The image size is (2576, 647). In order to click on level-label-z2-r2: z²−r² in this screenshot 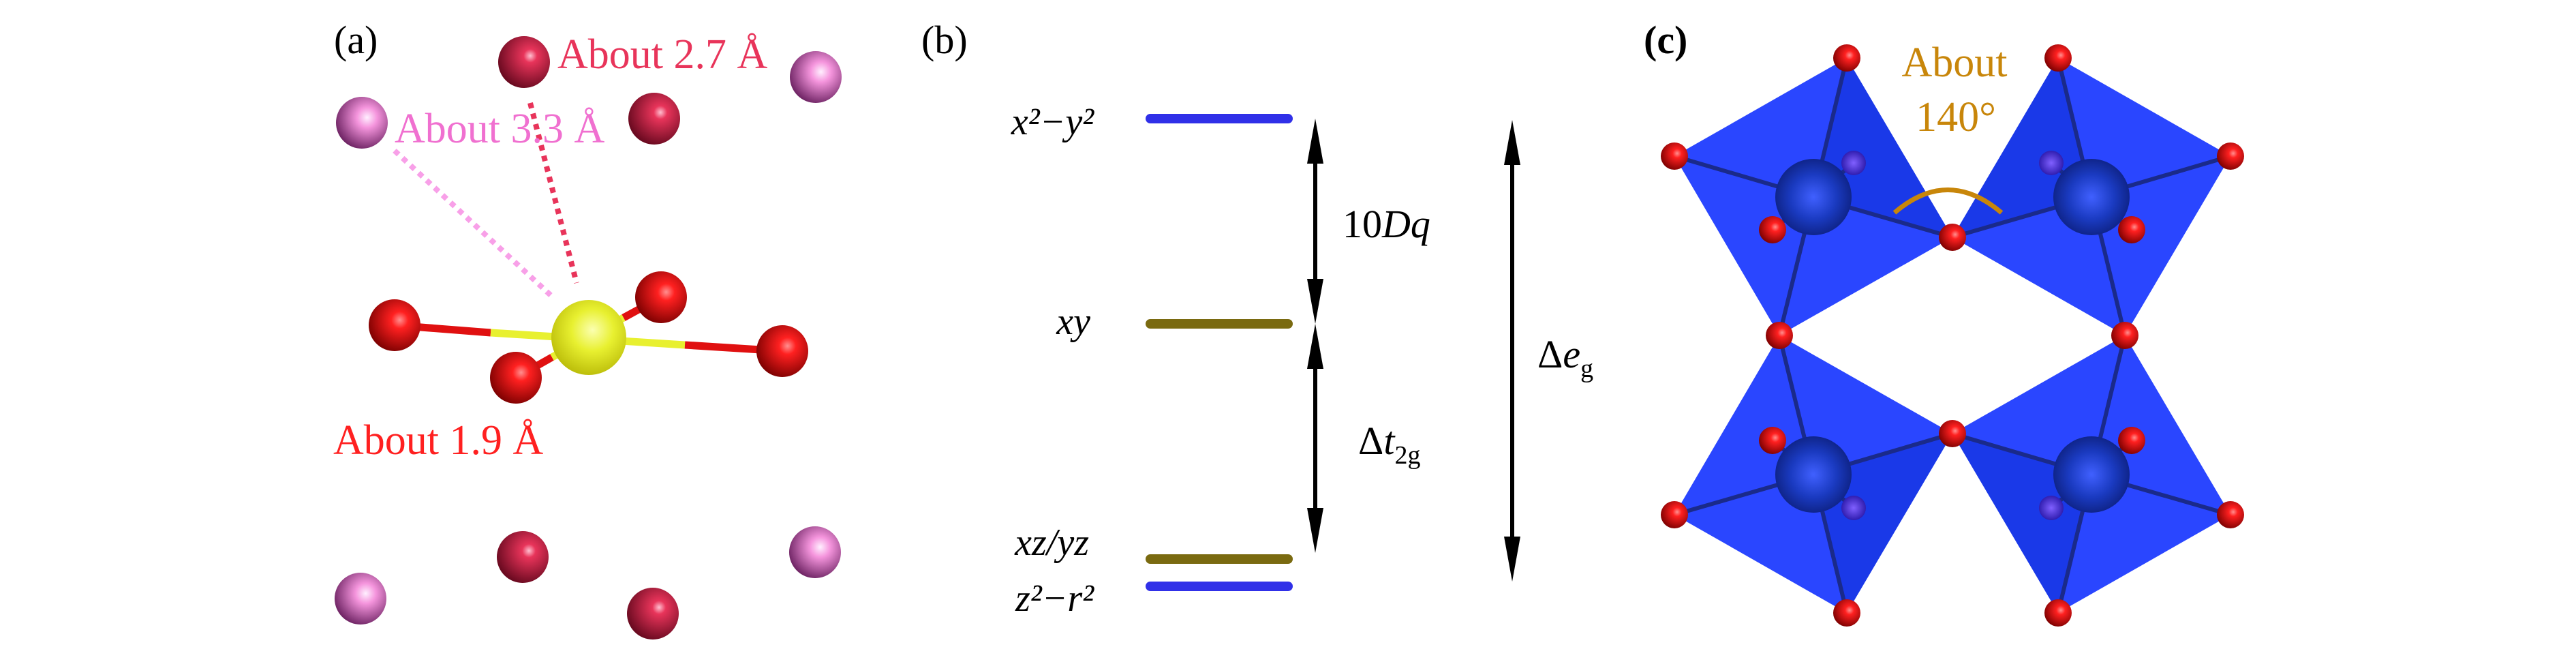, I will do `click(1054, 599)`.